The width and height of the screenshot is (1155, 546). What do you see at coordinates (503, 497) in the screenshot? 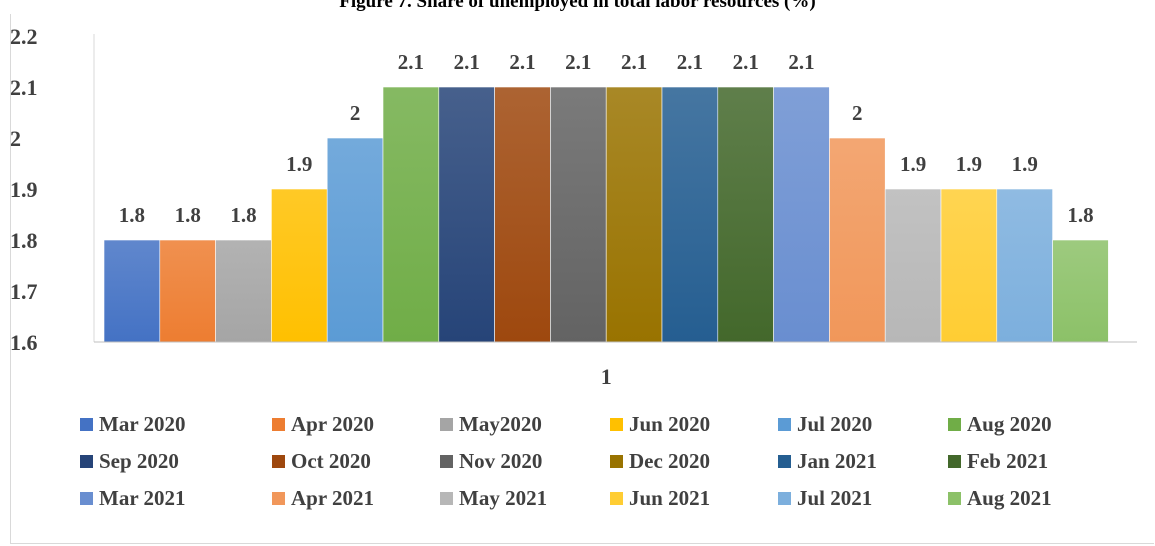
I see `legend-label: May 2021` at bounding box center [503, 497].